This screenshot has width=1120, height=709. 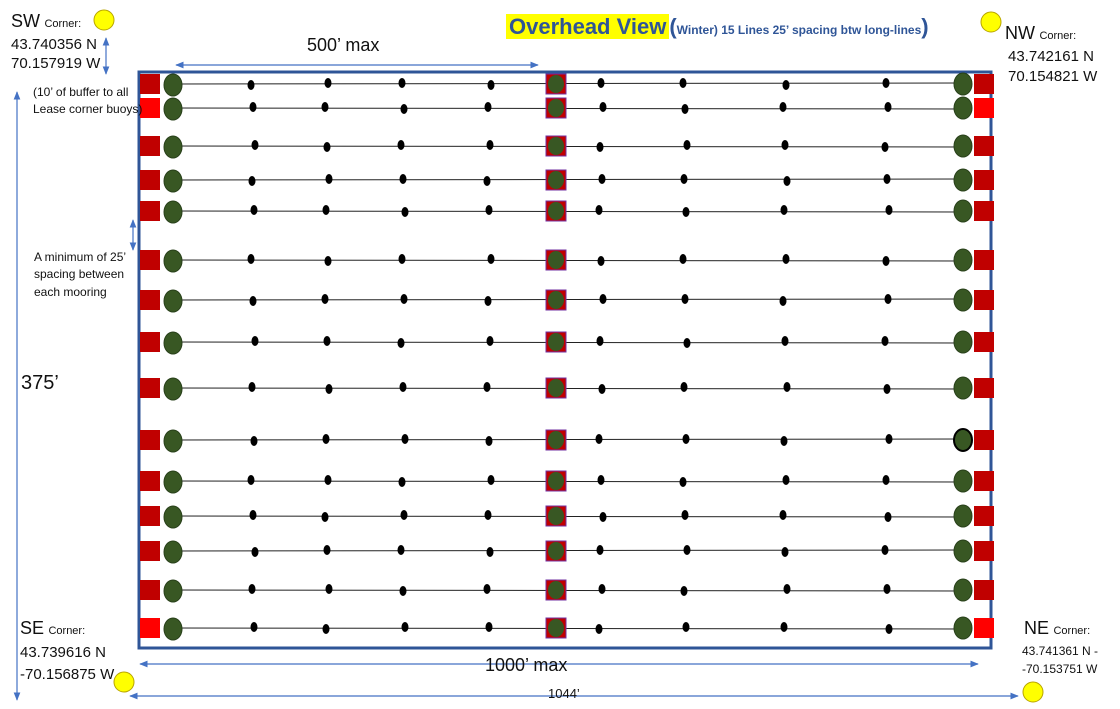 I want to click on se-corner-suffix: Corner:, so click(x=67, y=631).